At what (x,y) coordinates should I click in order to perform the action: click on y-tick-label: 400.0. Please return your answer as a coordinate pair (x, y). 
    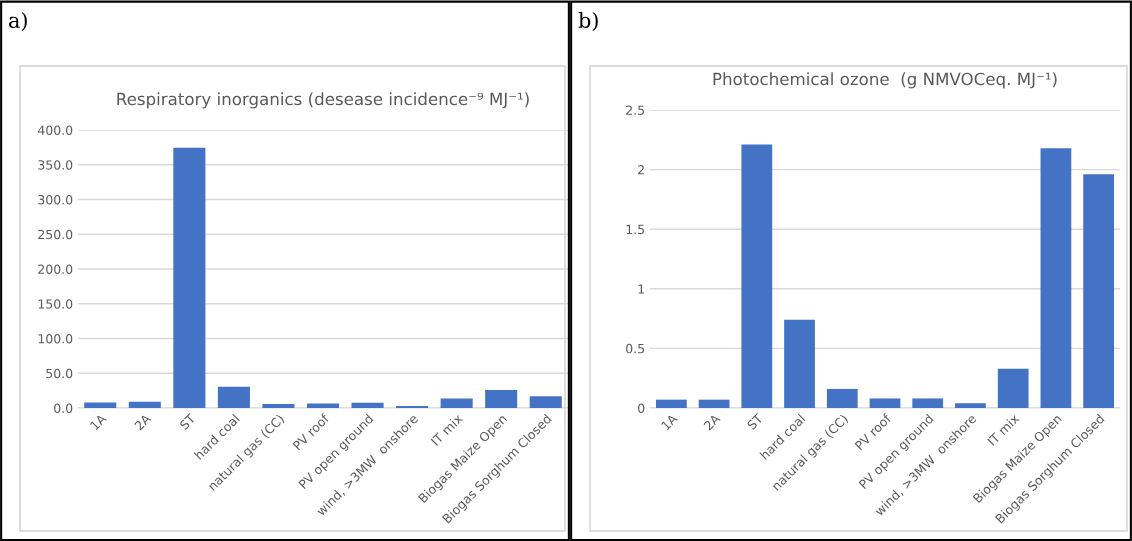
    Looking at the image, I should click on (55, 130).